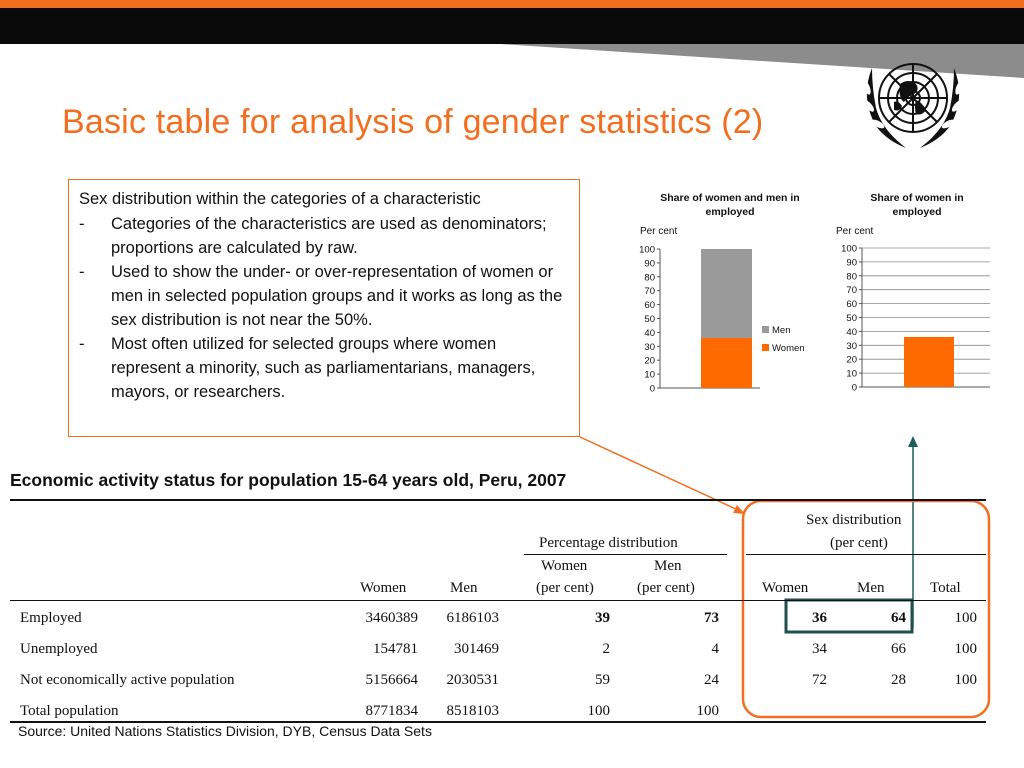 The width and height of the screenshot is (1024, 768). I want to click on col-pct-women-line2: (per cent), so click(565, 588).